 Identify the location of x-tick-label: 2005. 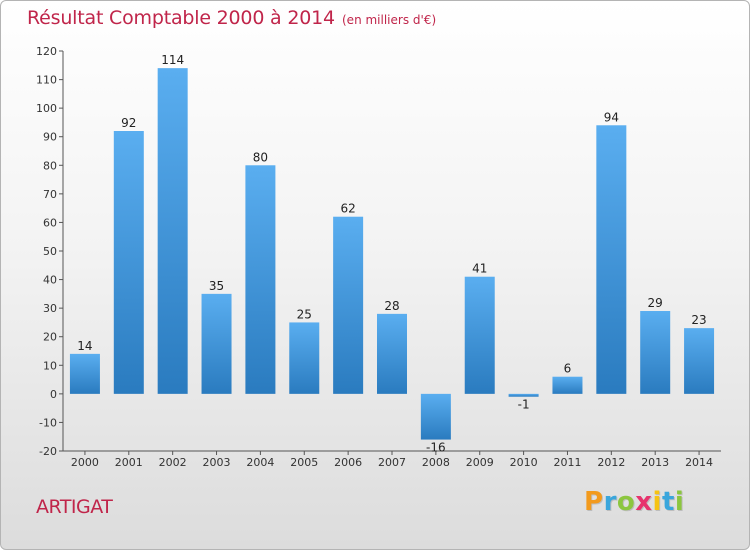
(304, 462).